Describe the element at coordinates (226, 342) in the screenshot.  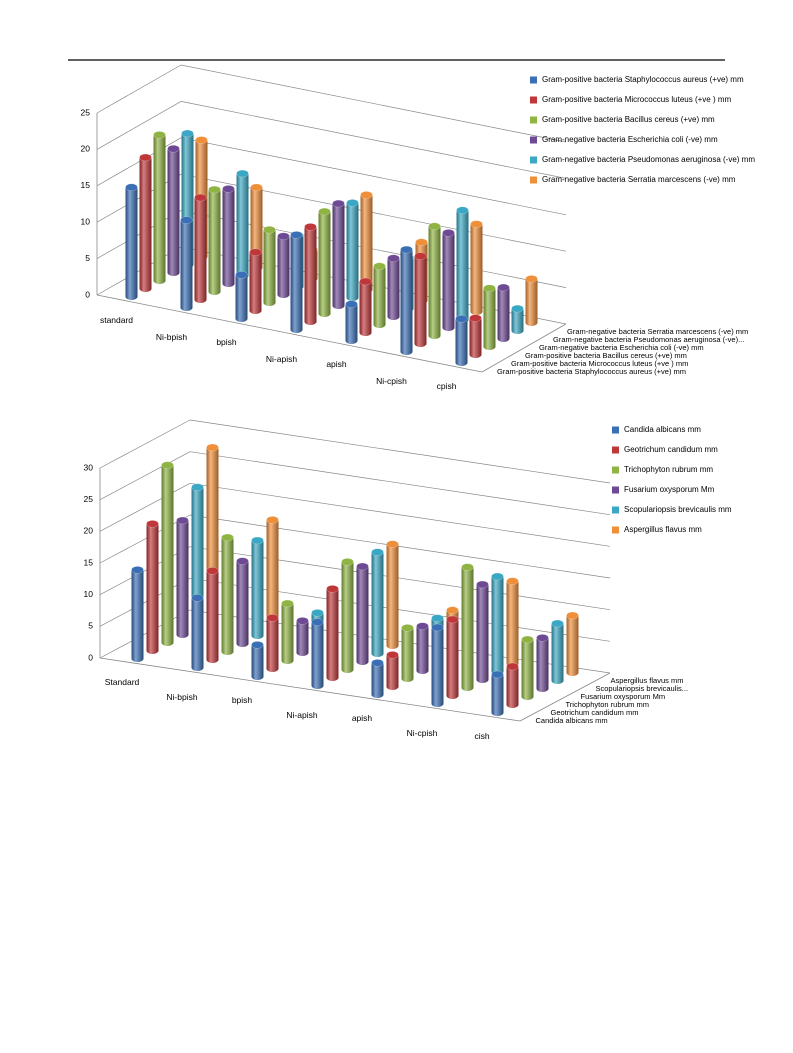
I see `x-tick-label: bpish` at that location.